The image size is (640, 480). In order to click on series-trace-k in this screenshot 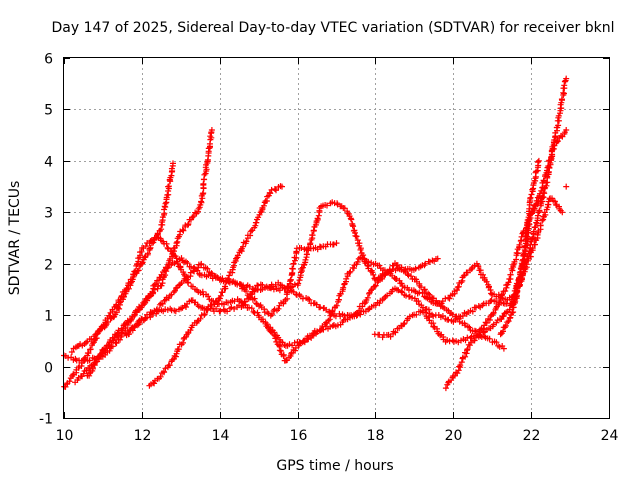, I will do `click(519, 247)`.